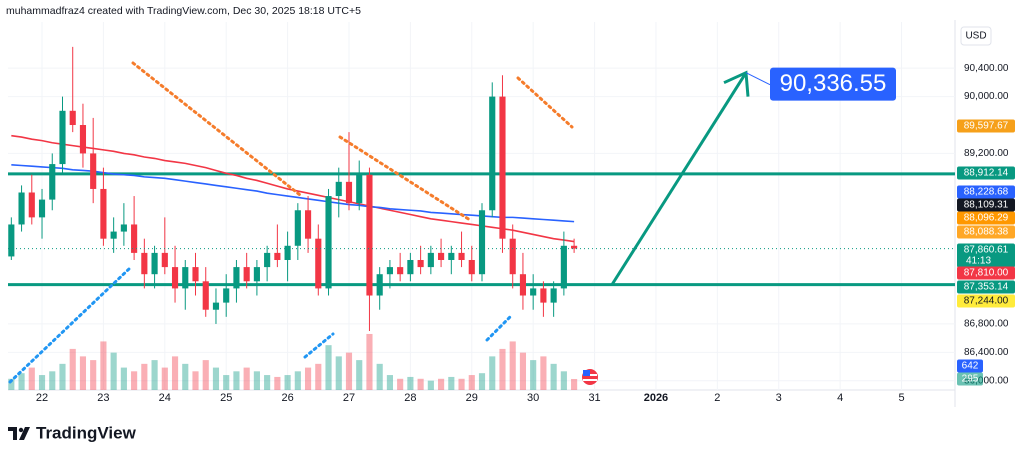  I want to click on price-tag-label: 88,228.68, so click(986, 192).